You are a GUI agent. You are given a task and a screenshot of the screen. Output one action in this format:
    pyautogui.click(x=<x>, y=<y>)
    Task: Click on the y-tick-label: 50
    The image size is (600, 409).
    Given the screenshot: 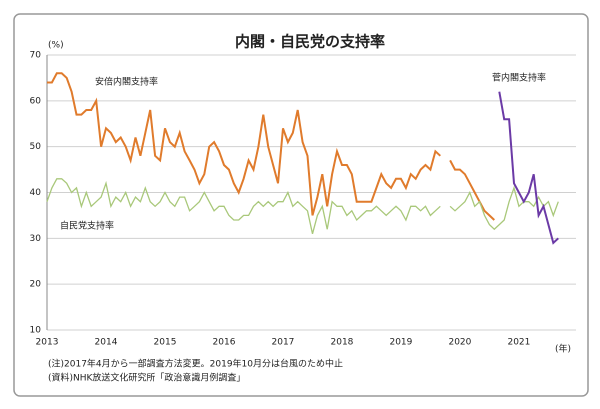 What is the action you would take?
    pyautogui.click(x=36, y=147)
    